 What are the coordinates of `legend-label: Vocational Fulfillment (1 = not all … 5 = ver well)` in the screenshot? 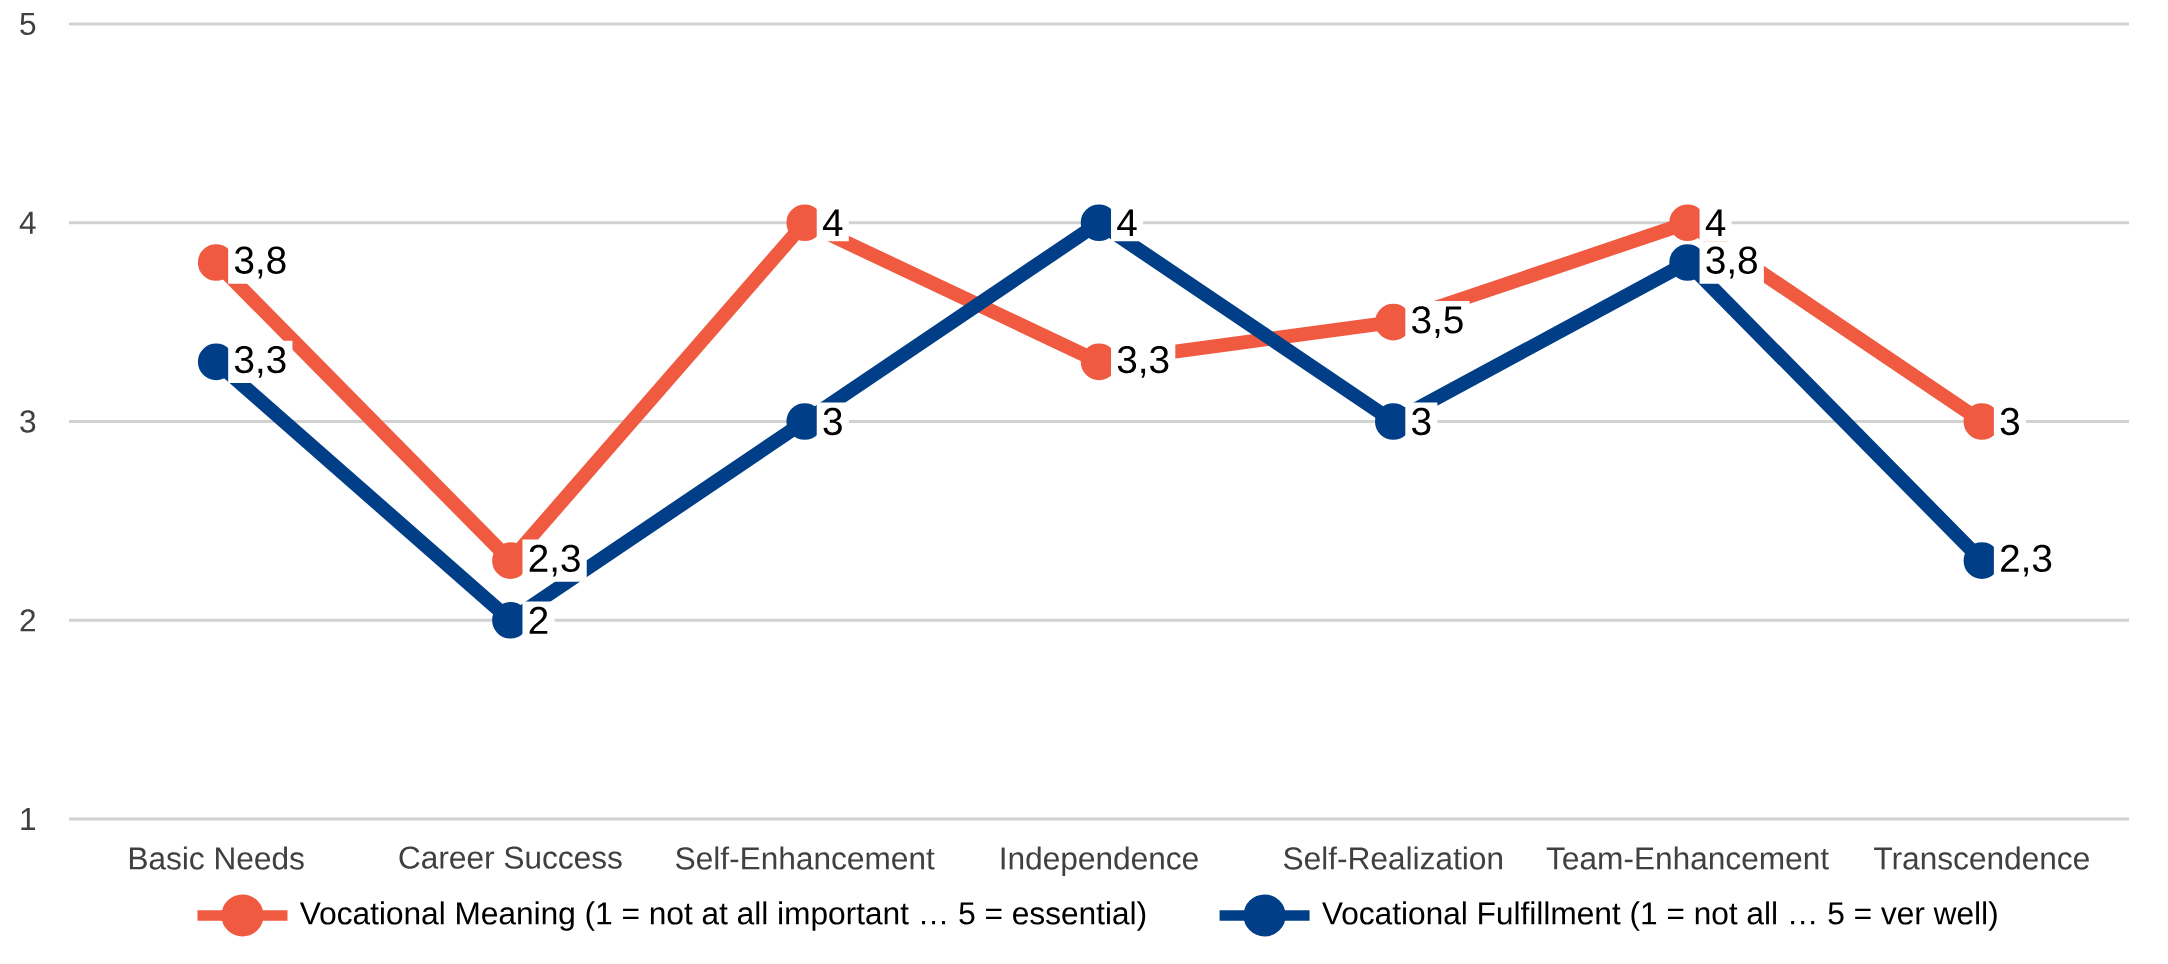 It's located at (1659, 916).